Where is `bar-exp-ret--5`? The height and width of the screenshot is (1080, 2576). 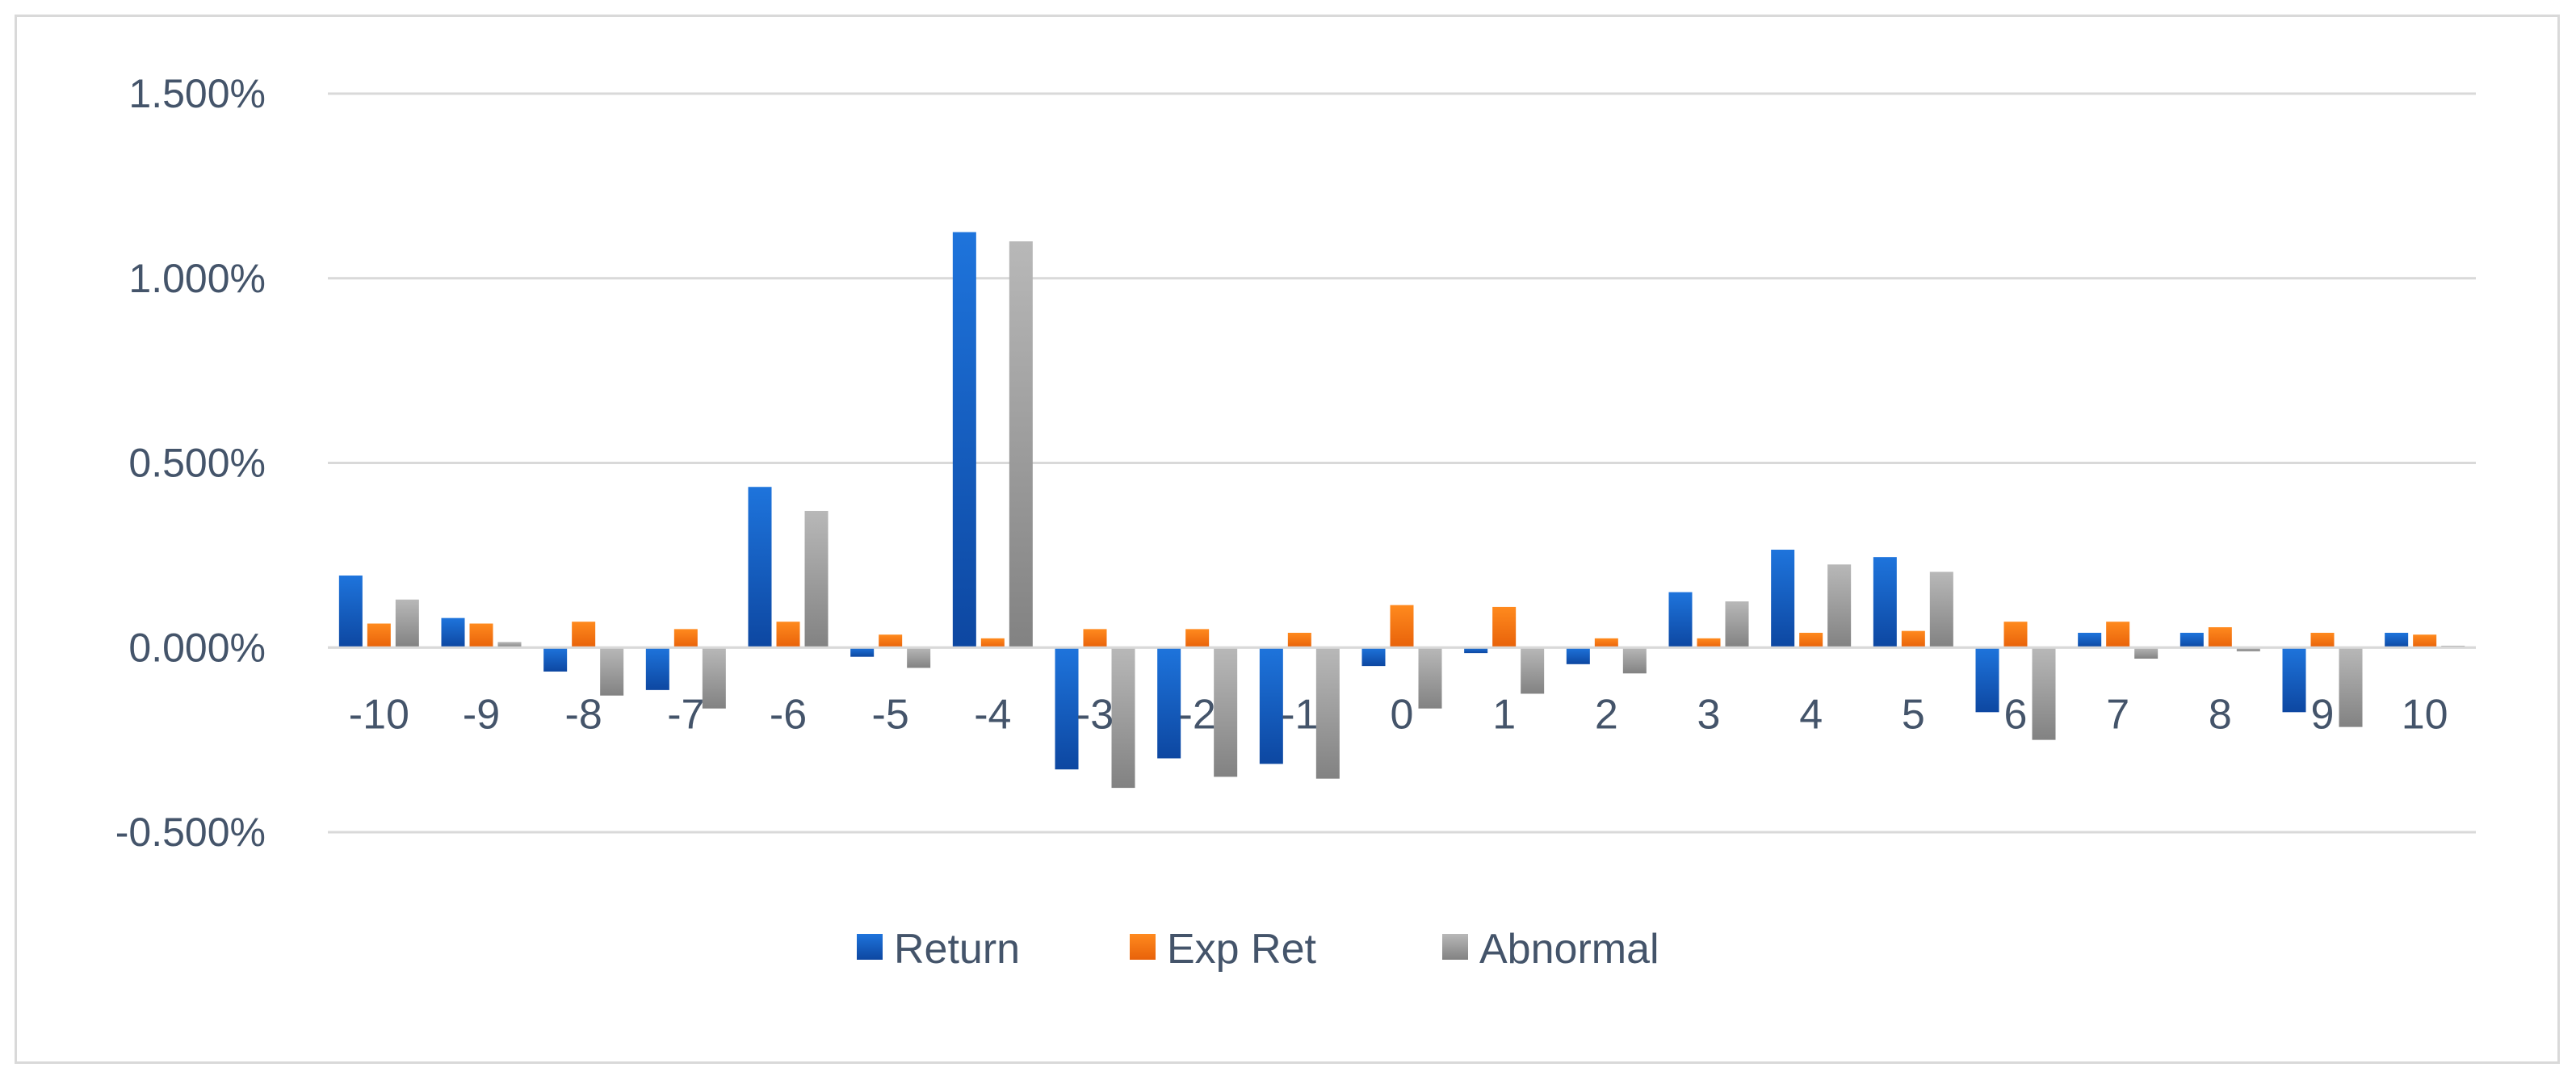
bar-exp-ret--5 is located at coordinates (891, 641).